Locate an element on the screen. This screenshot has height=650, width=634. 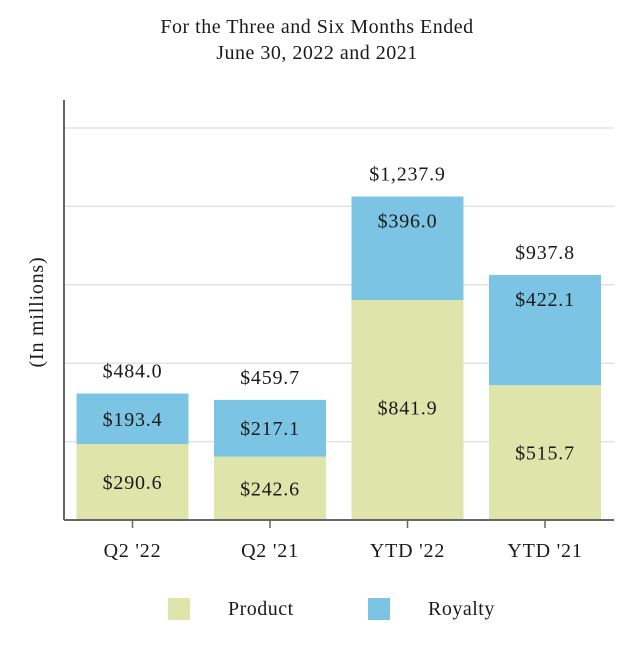
legend-royalty: Royalty is located at coordinates (431, 609).